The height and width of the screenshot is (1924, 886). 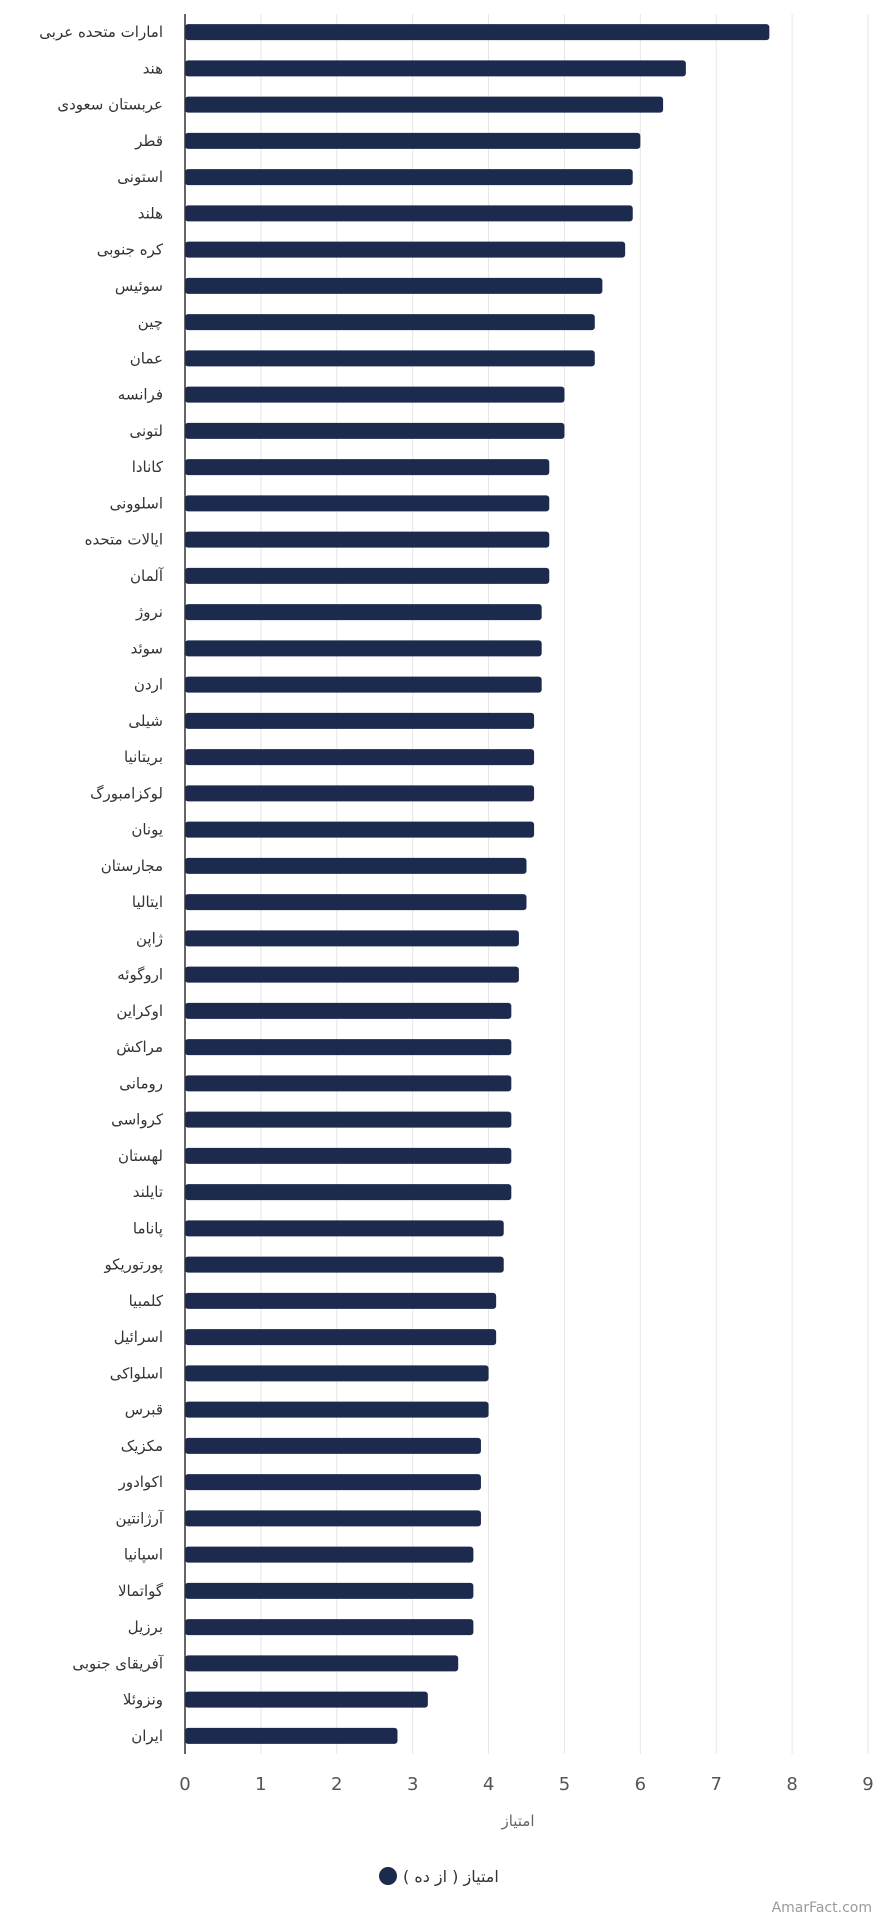 I want to click on category-label: امارات متحده عربی, so click(x=101, y=32).